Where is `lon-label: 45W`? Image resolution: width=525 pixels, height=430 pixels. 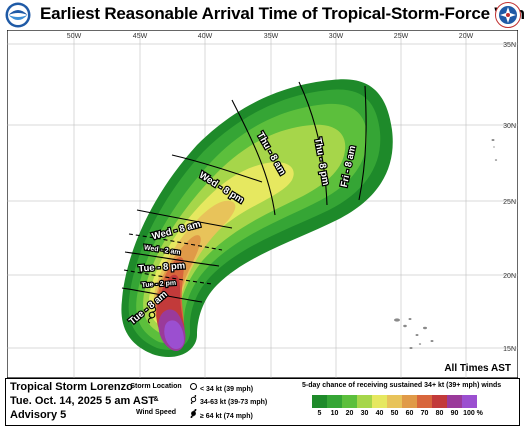
lon-label: 45W is located at coordinates (140, 36).